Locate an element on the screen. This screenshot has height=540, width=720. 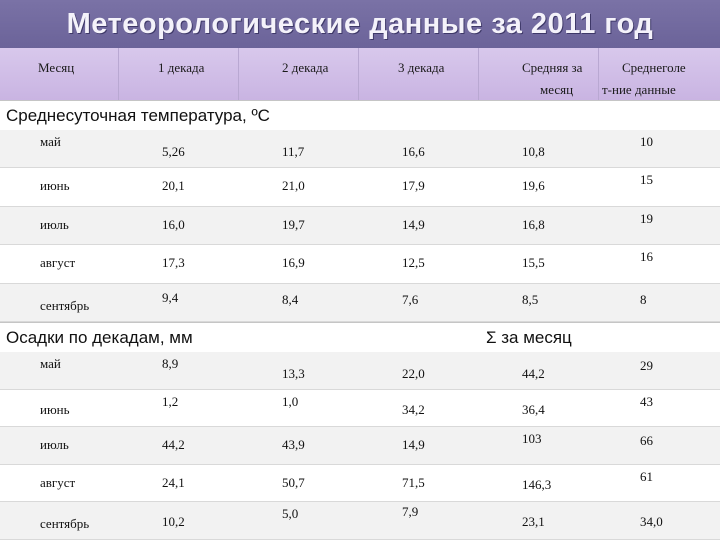
cell-norm: 43 is located at coordinates (646, 401).